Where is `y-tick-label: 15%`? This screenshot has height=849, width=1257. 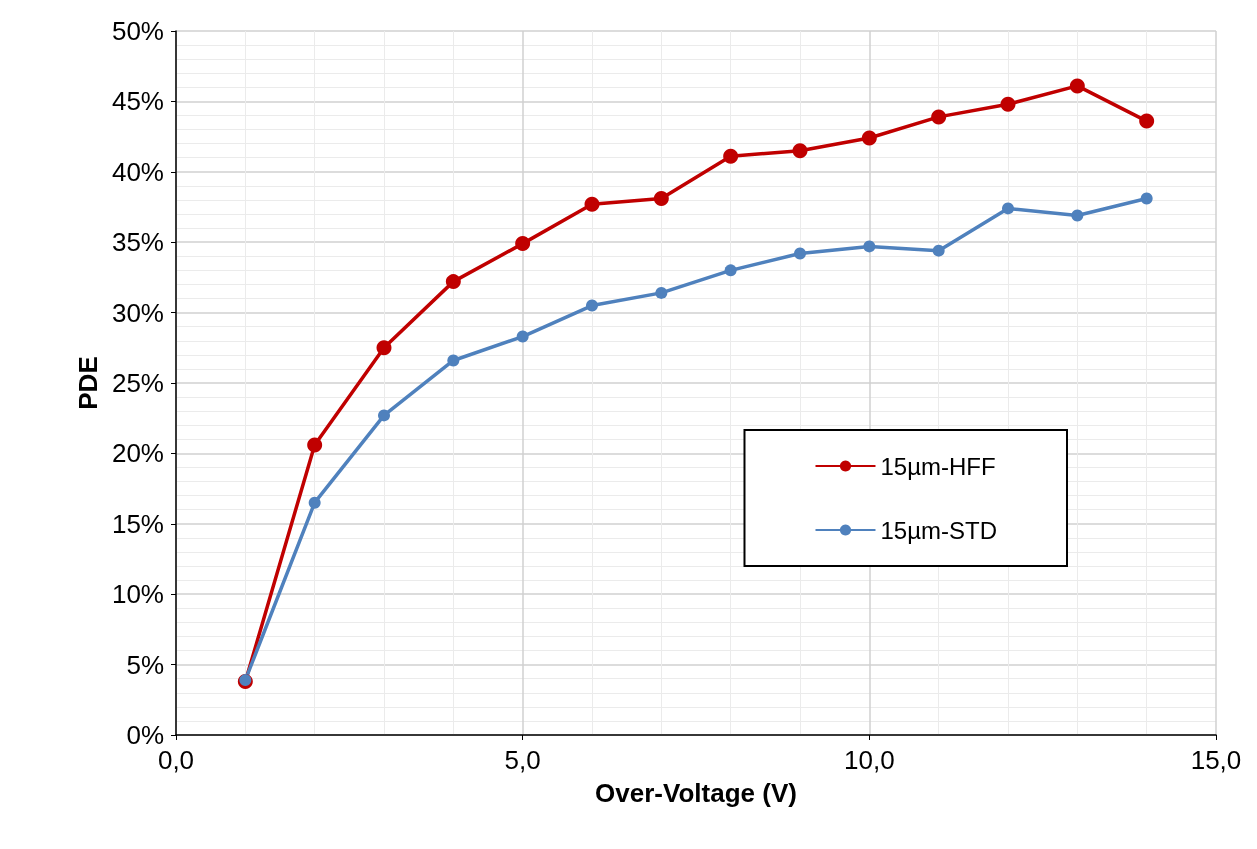
y-tick-label: 15% is located at coordinates (137, 523).